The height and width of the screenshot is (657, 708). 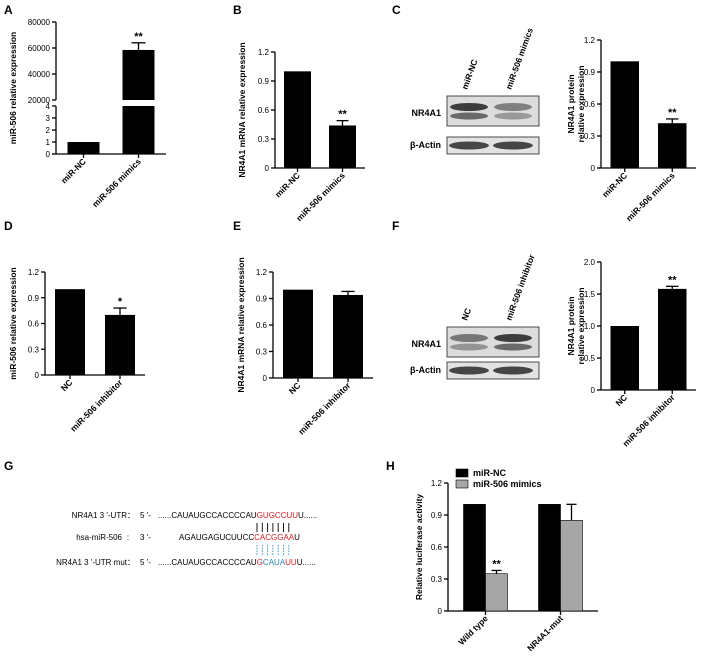 I want to click on x-tick-label: NC, so click(x=67, y=385).